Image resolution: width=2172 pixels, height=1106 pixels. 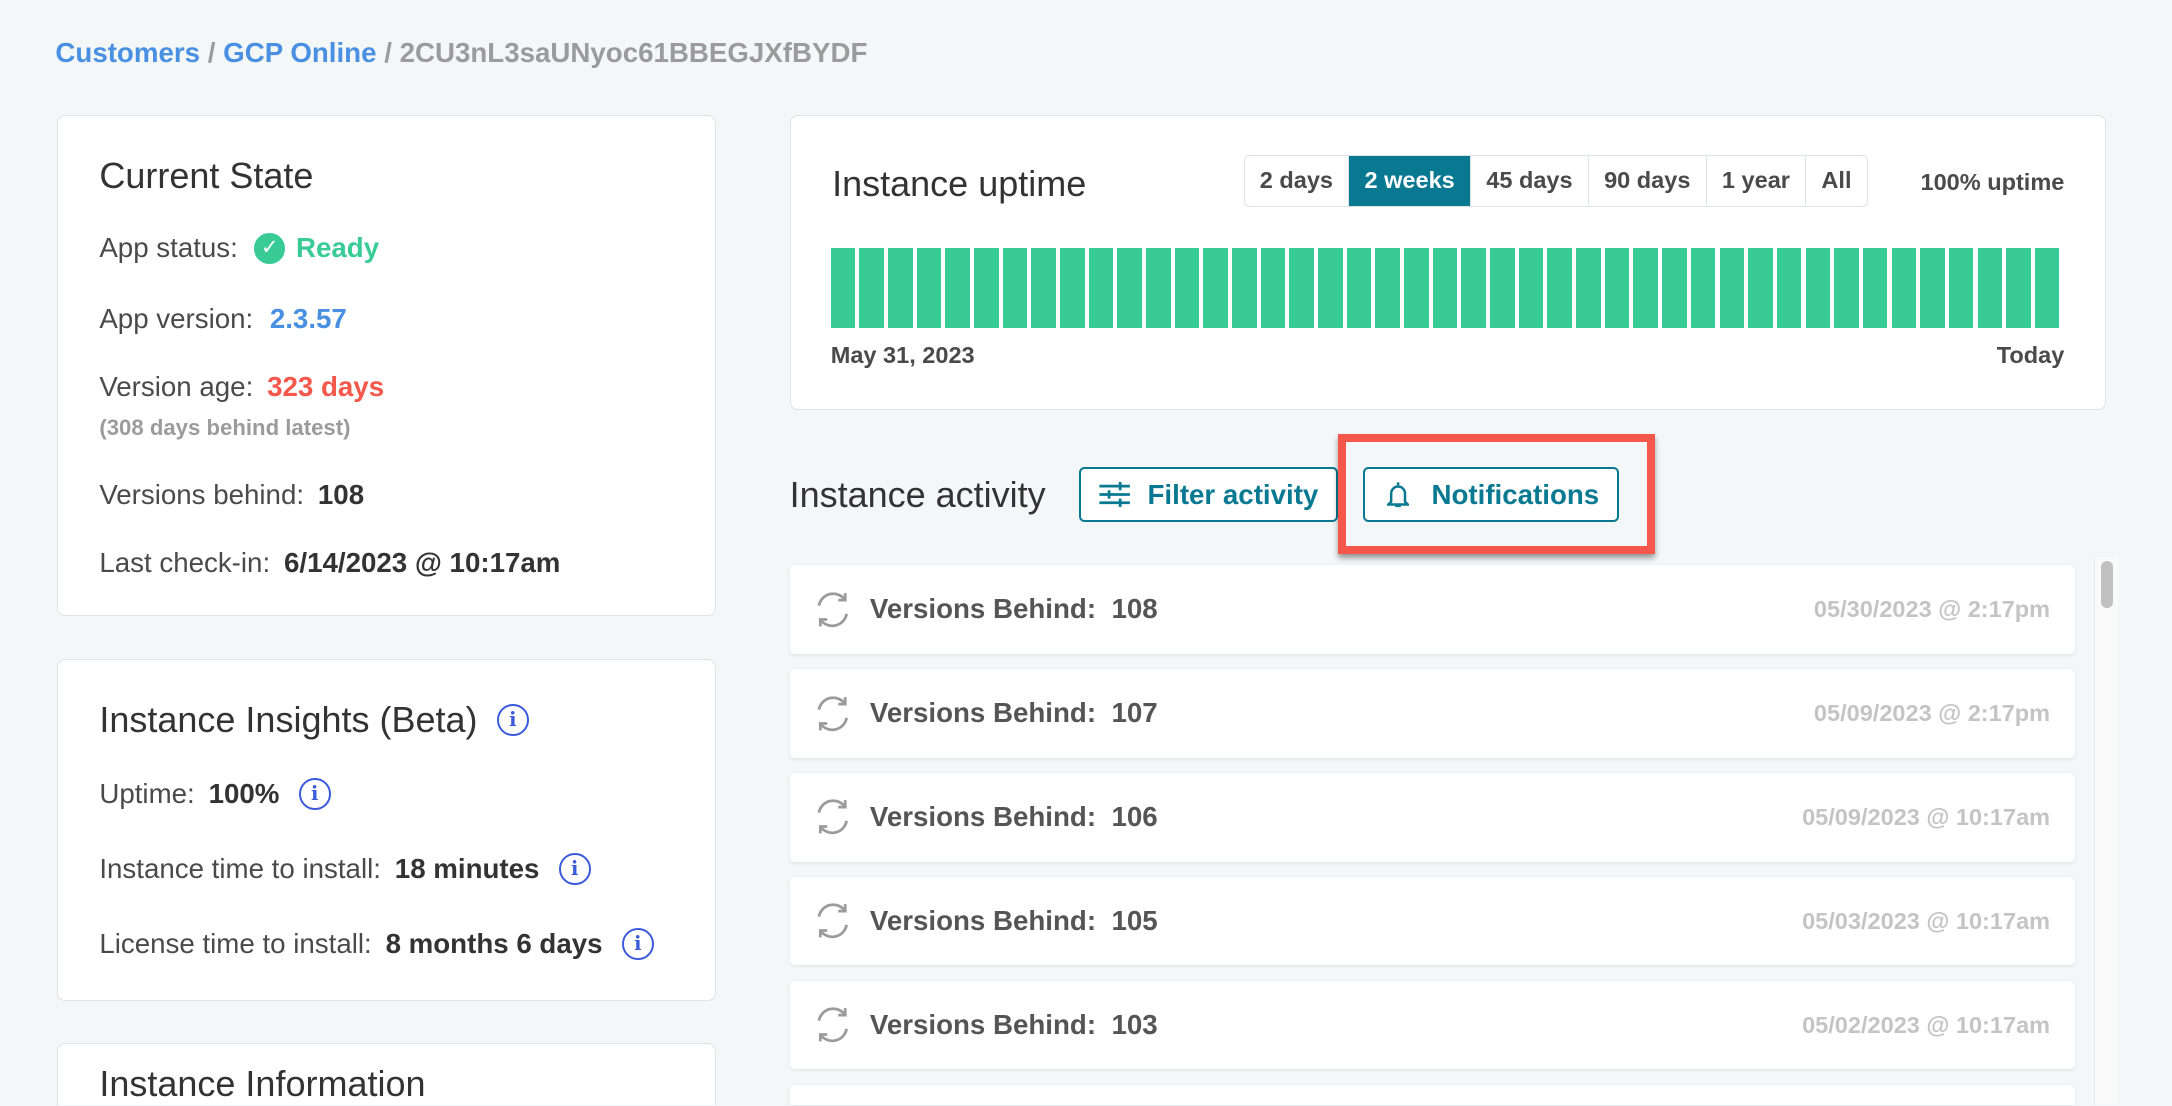 I want to click on label: App status:, so click(x=168, y=248).